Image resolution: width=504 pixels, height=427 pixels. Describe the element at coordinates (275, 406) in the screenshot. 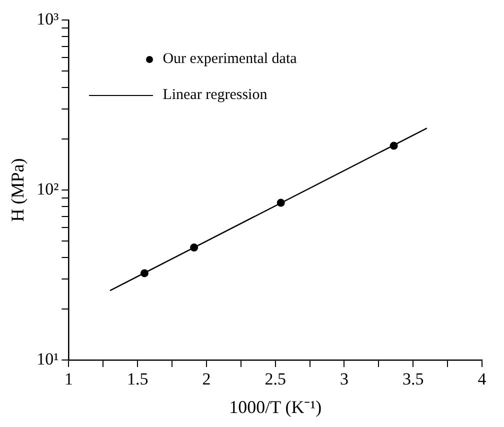

I see `x-axis-title: 1000/T (K⁻¹)` at that location.